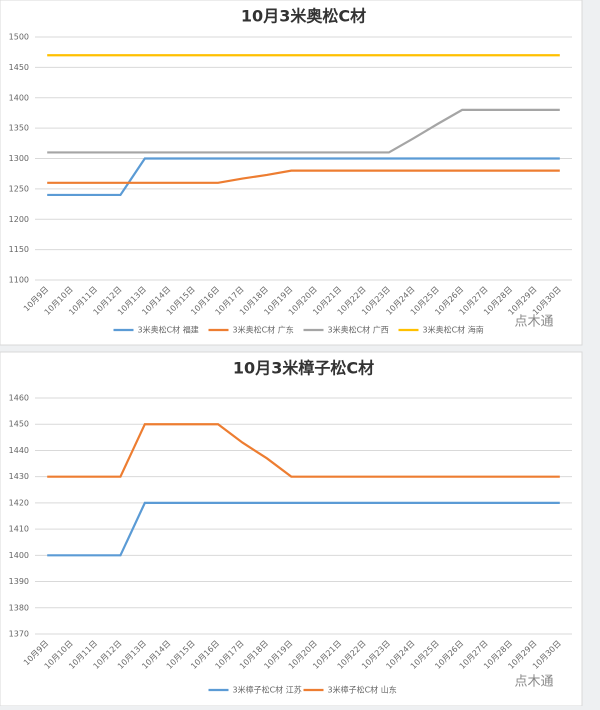  What do you see at coordinates (19, 280) in the screenshot?
I see `y-tick-label: 1100` at bounding box center [19, 280].